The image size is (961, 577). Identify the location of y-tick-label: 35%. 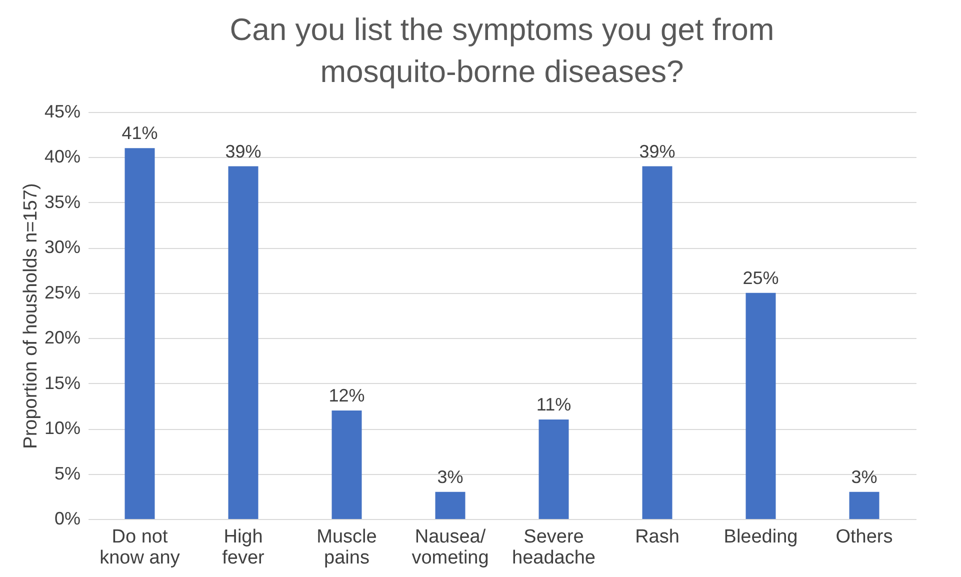
(62, 202).